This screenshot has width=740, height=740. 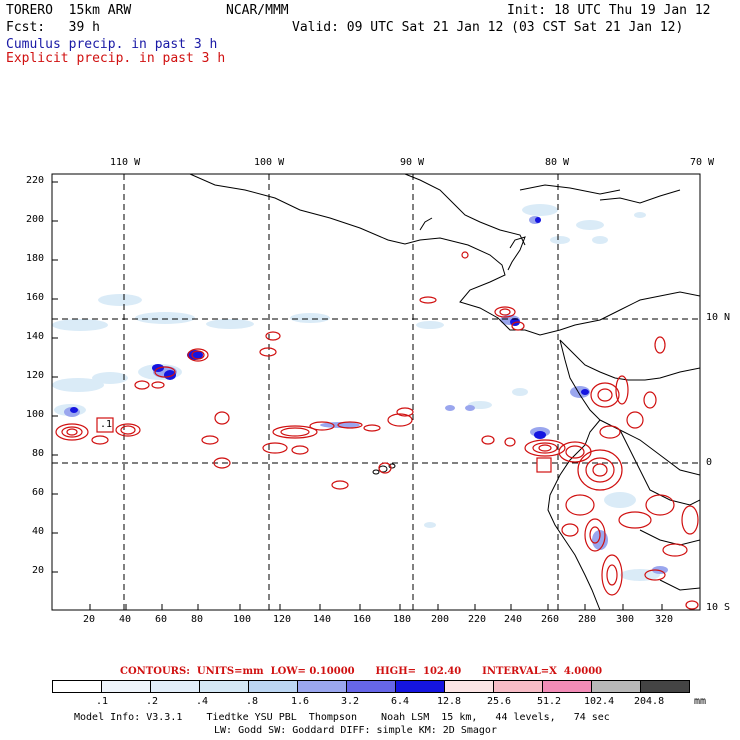 I want to click on y-tick-label: 180, so click(x=35, y=258).